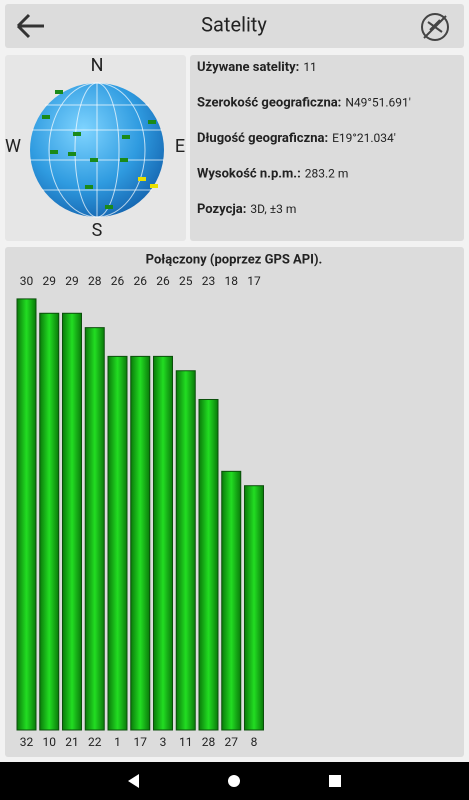 This screenshot has height=800, width=469. I want to click on info-row: Używane satelity: 11, so click(257, 67).